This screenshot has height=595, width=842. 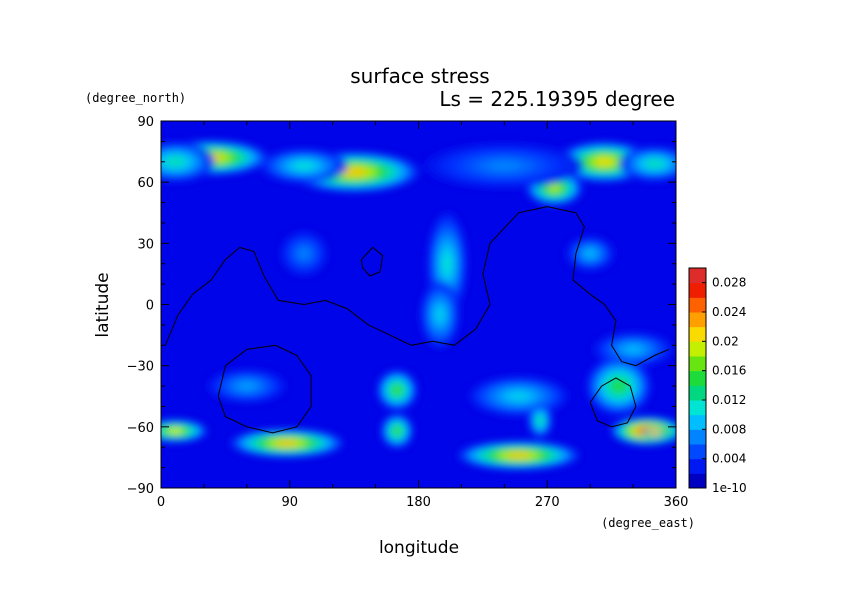 I want to click on colorbar-label-4: 0.012, so click(x=729, y=400).